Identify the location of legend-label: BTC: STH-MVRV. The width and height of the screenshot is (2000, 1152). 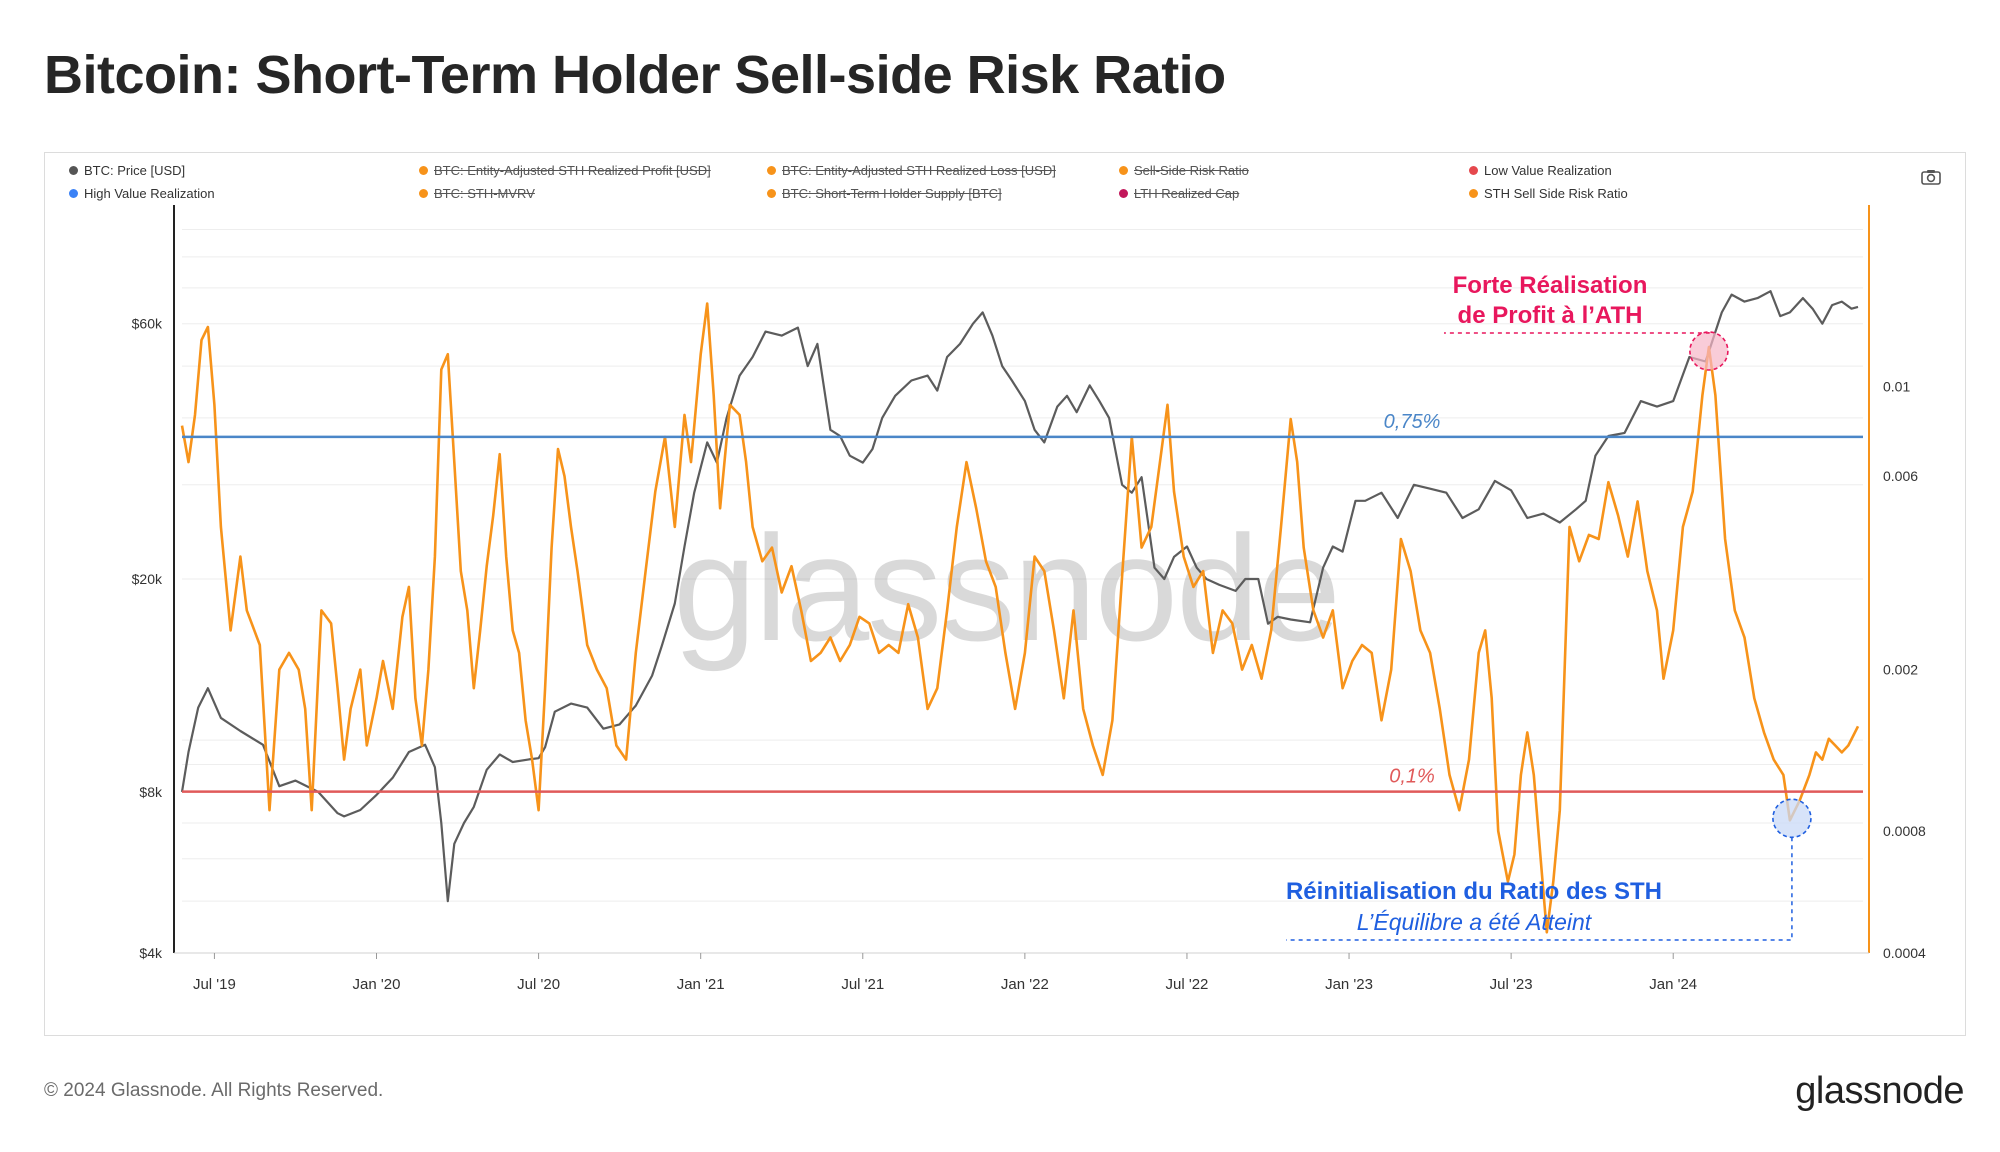
(484, 193).